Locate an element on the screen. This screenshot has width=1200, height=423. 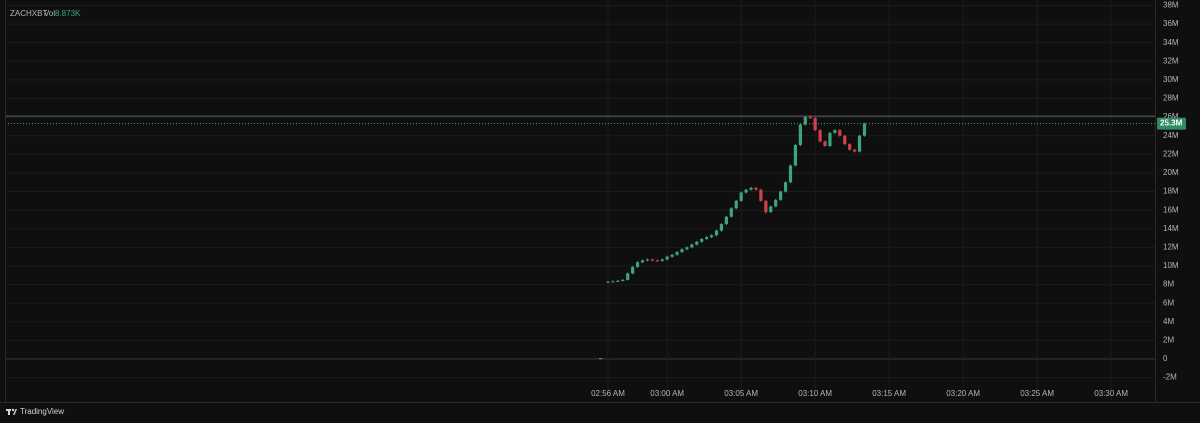
last-price-label: 25.3M is located at coordinates (1171, 123).